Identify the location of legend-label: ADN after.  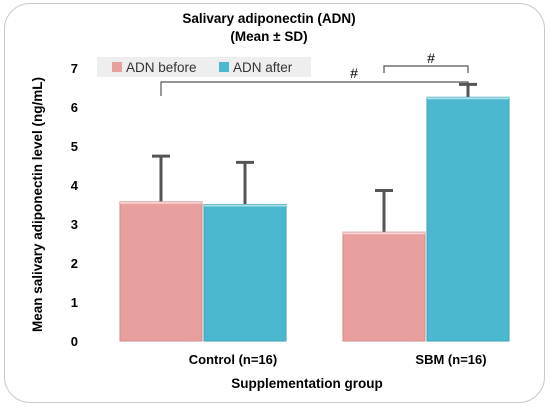
(263, 67).